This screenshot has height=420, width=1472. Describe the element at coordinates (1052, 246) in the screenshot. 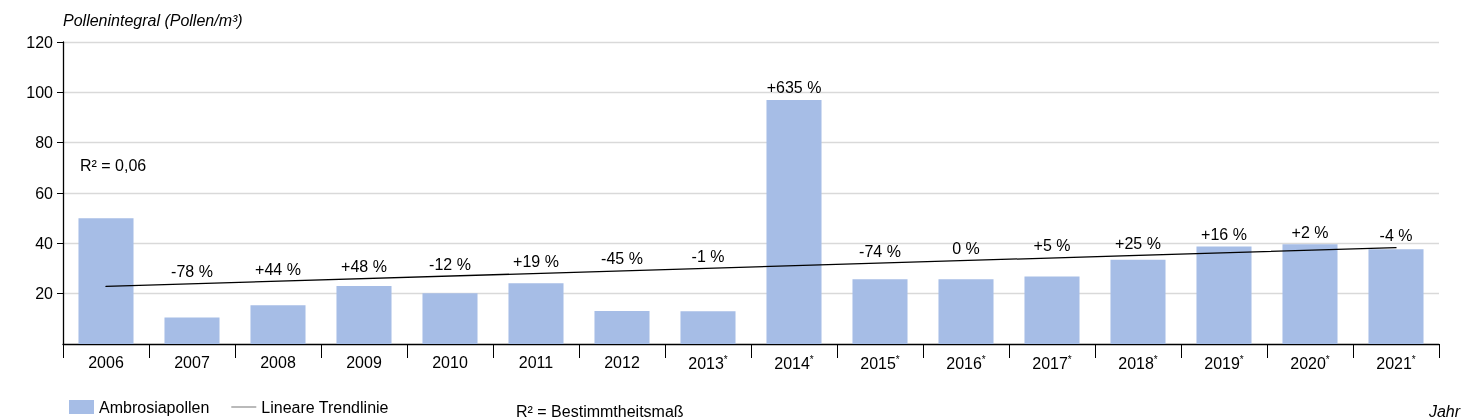

I see `annotation: +5 %` at that location.